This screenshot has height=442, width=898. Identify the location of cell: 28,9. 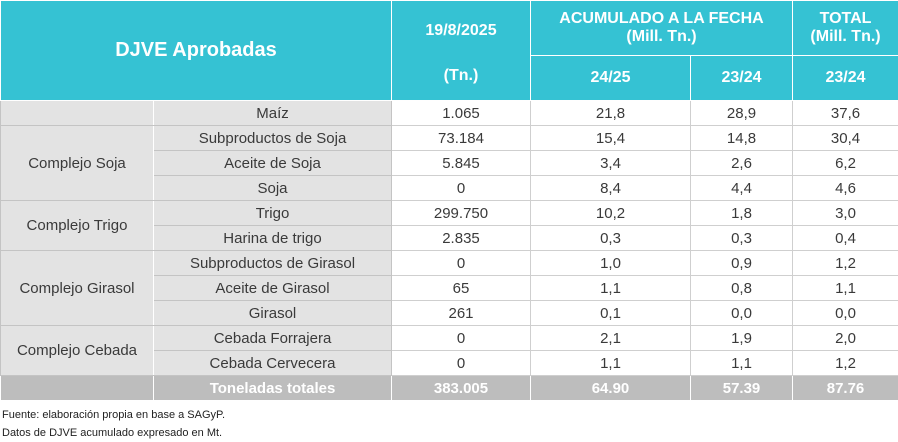
(742, 113).